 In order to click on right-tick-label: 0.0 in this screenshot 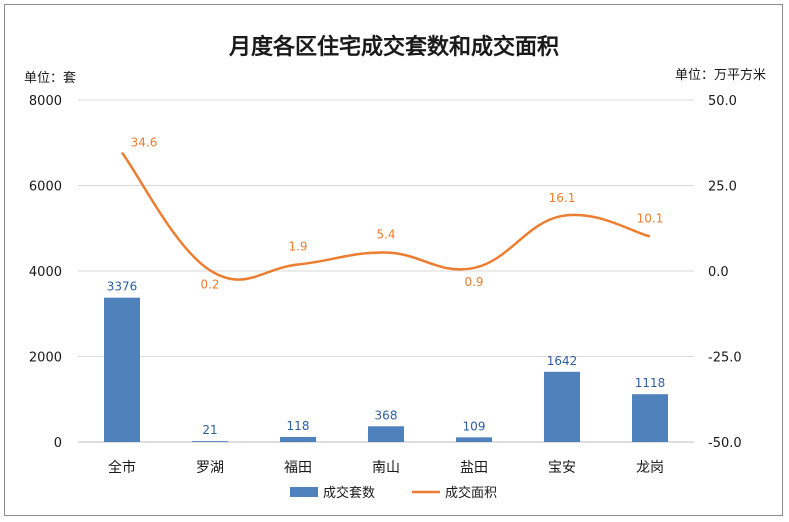, I will do `click(718, 272)`.